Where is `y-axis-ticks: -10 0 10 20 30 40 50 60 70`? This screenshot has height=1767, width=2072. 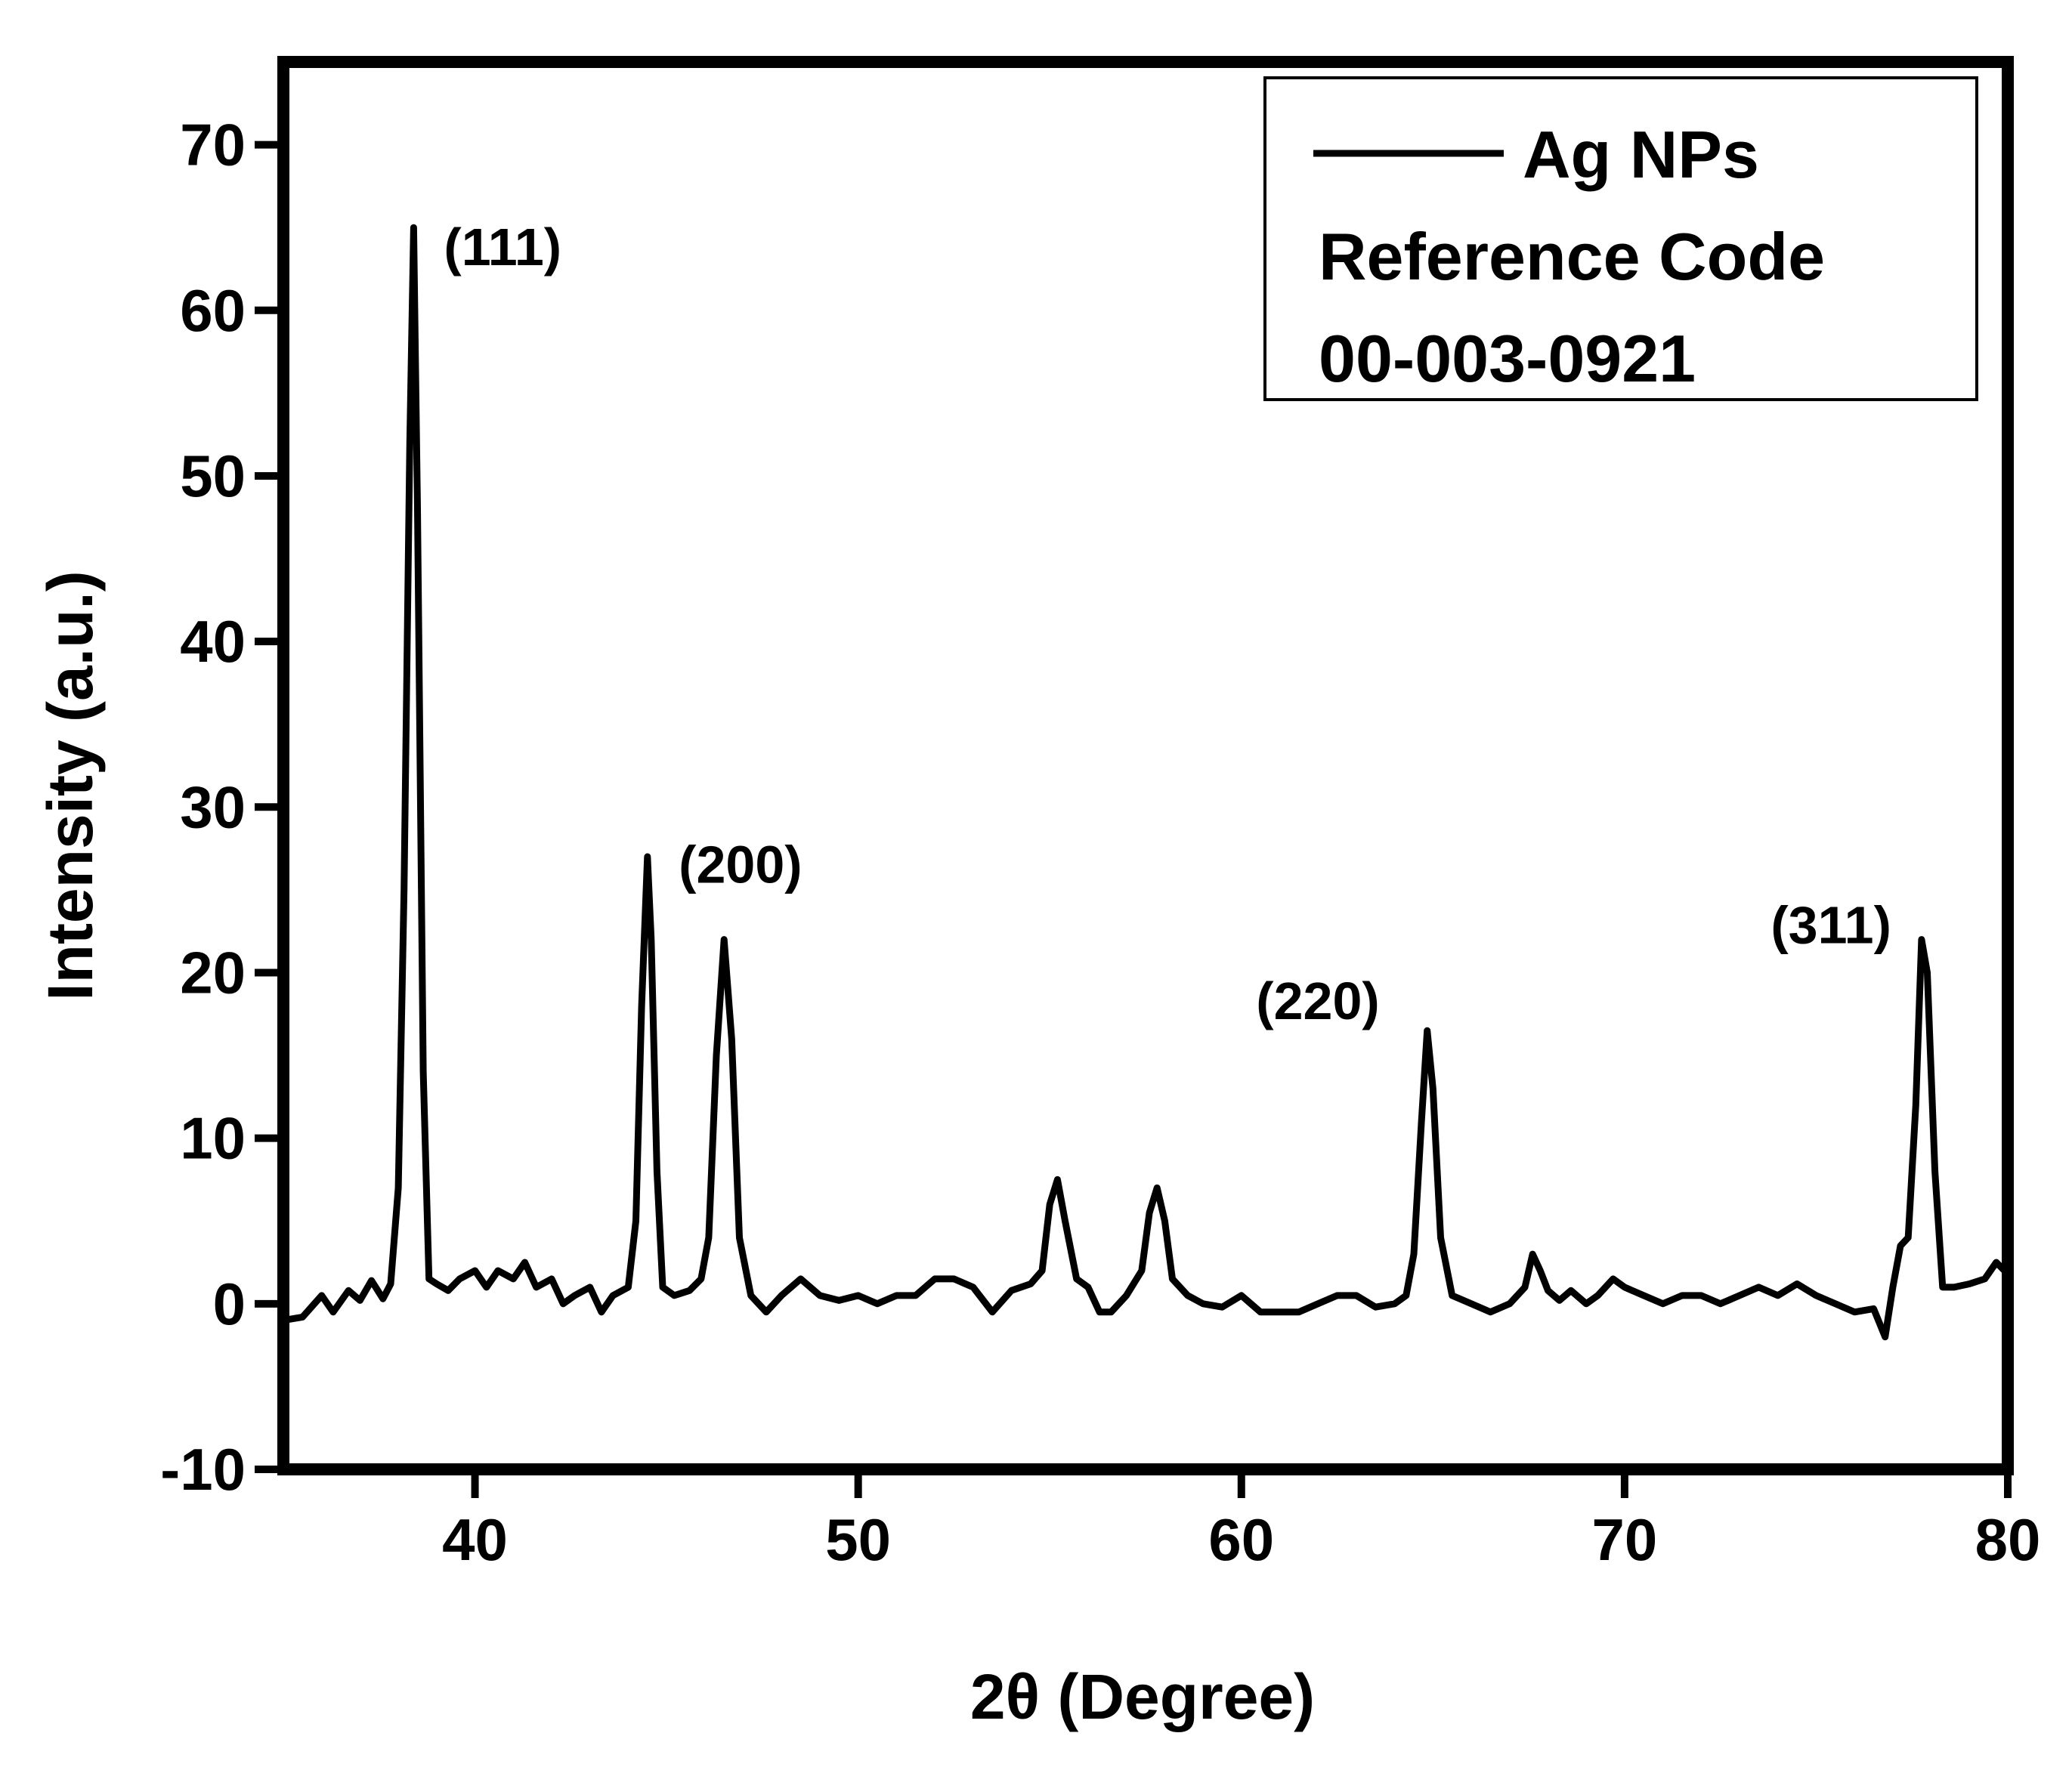
y-axis-ticks: -10 0 10 20 30 40 50 60 70 is located at coordinates (221, 807).